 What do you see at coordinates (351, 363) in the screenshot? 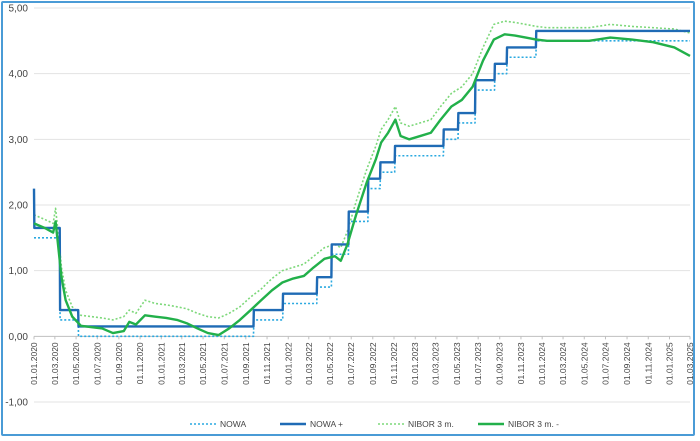
I see `x-tick-label: 01.07.2022` at bounding box center [351, 363].